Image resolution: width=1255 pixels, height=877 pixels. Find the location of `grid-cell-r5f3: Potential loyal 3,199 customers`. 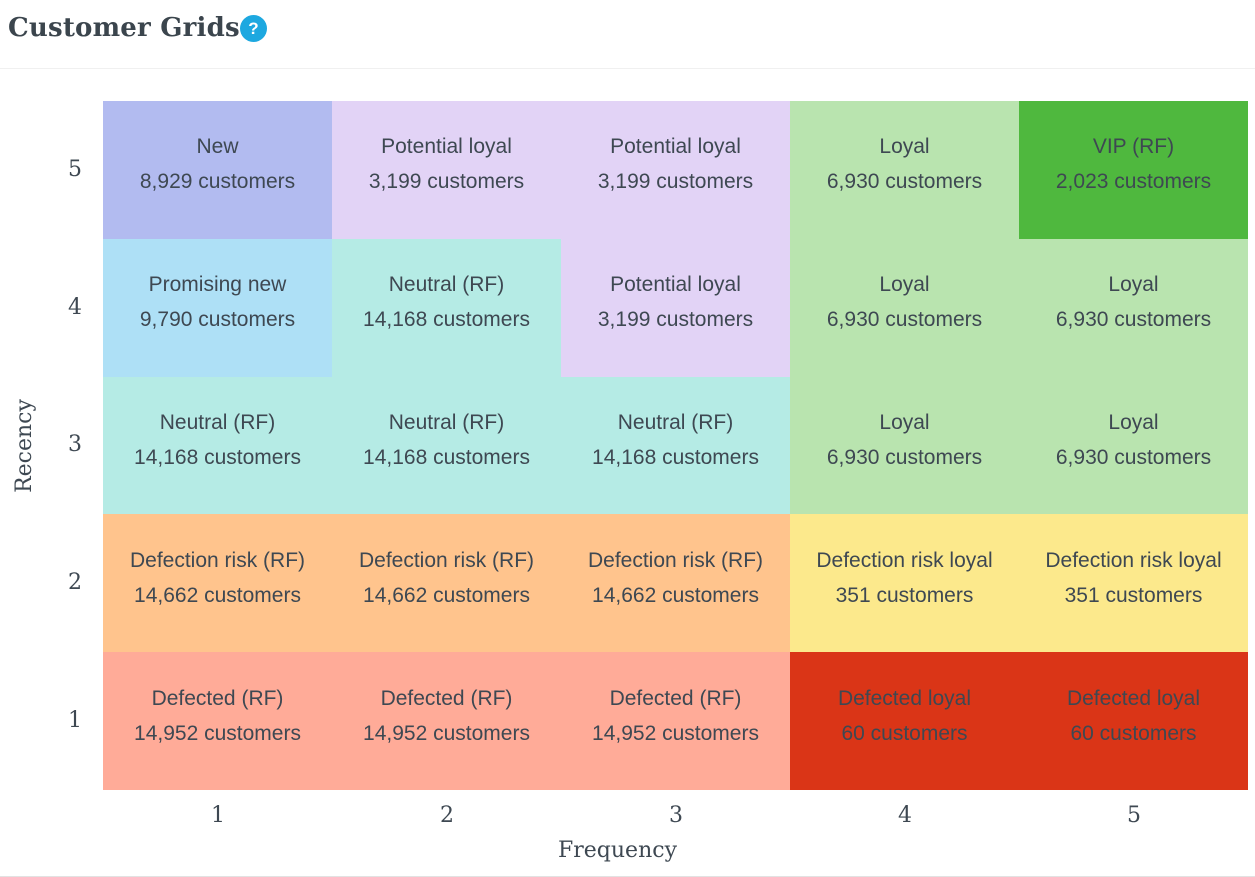

grid-cell-r5f3: Potential loyal 3,199 customers is located at coordinates (675, 170).